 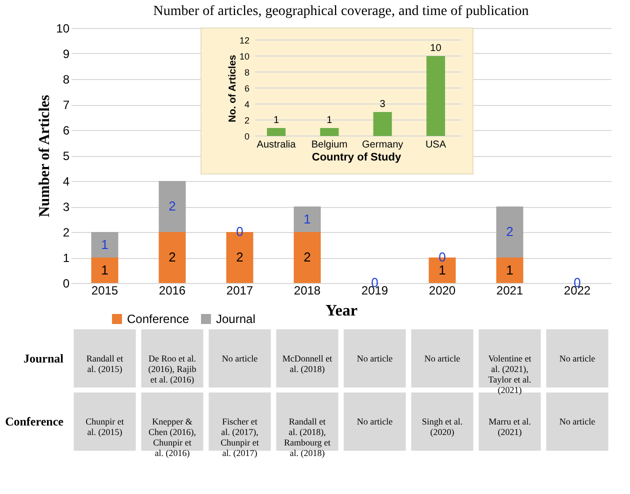 I want to click on x-tick-label: Germany, so click(x=383, y=145).